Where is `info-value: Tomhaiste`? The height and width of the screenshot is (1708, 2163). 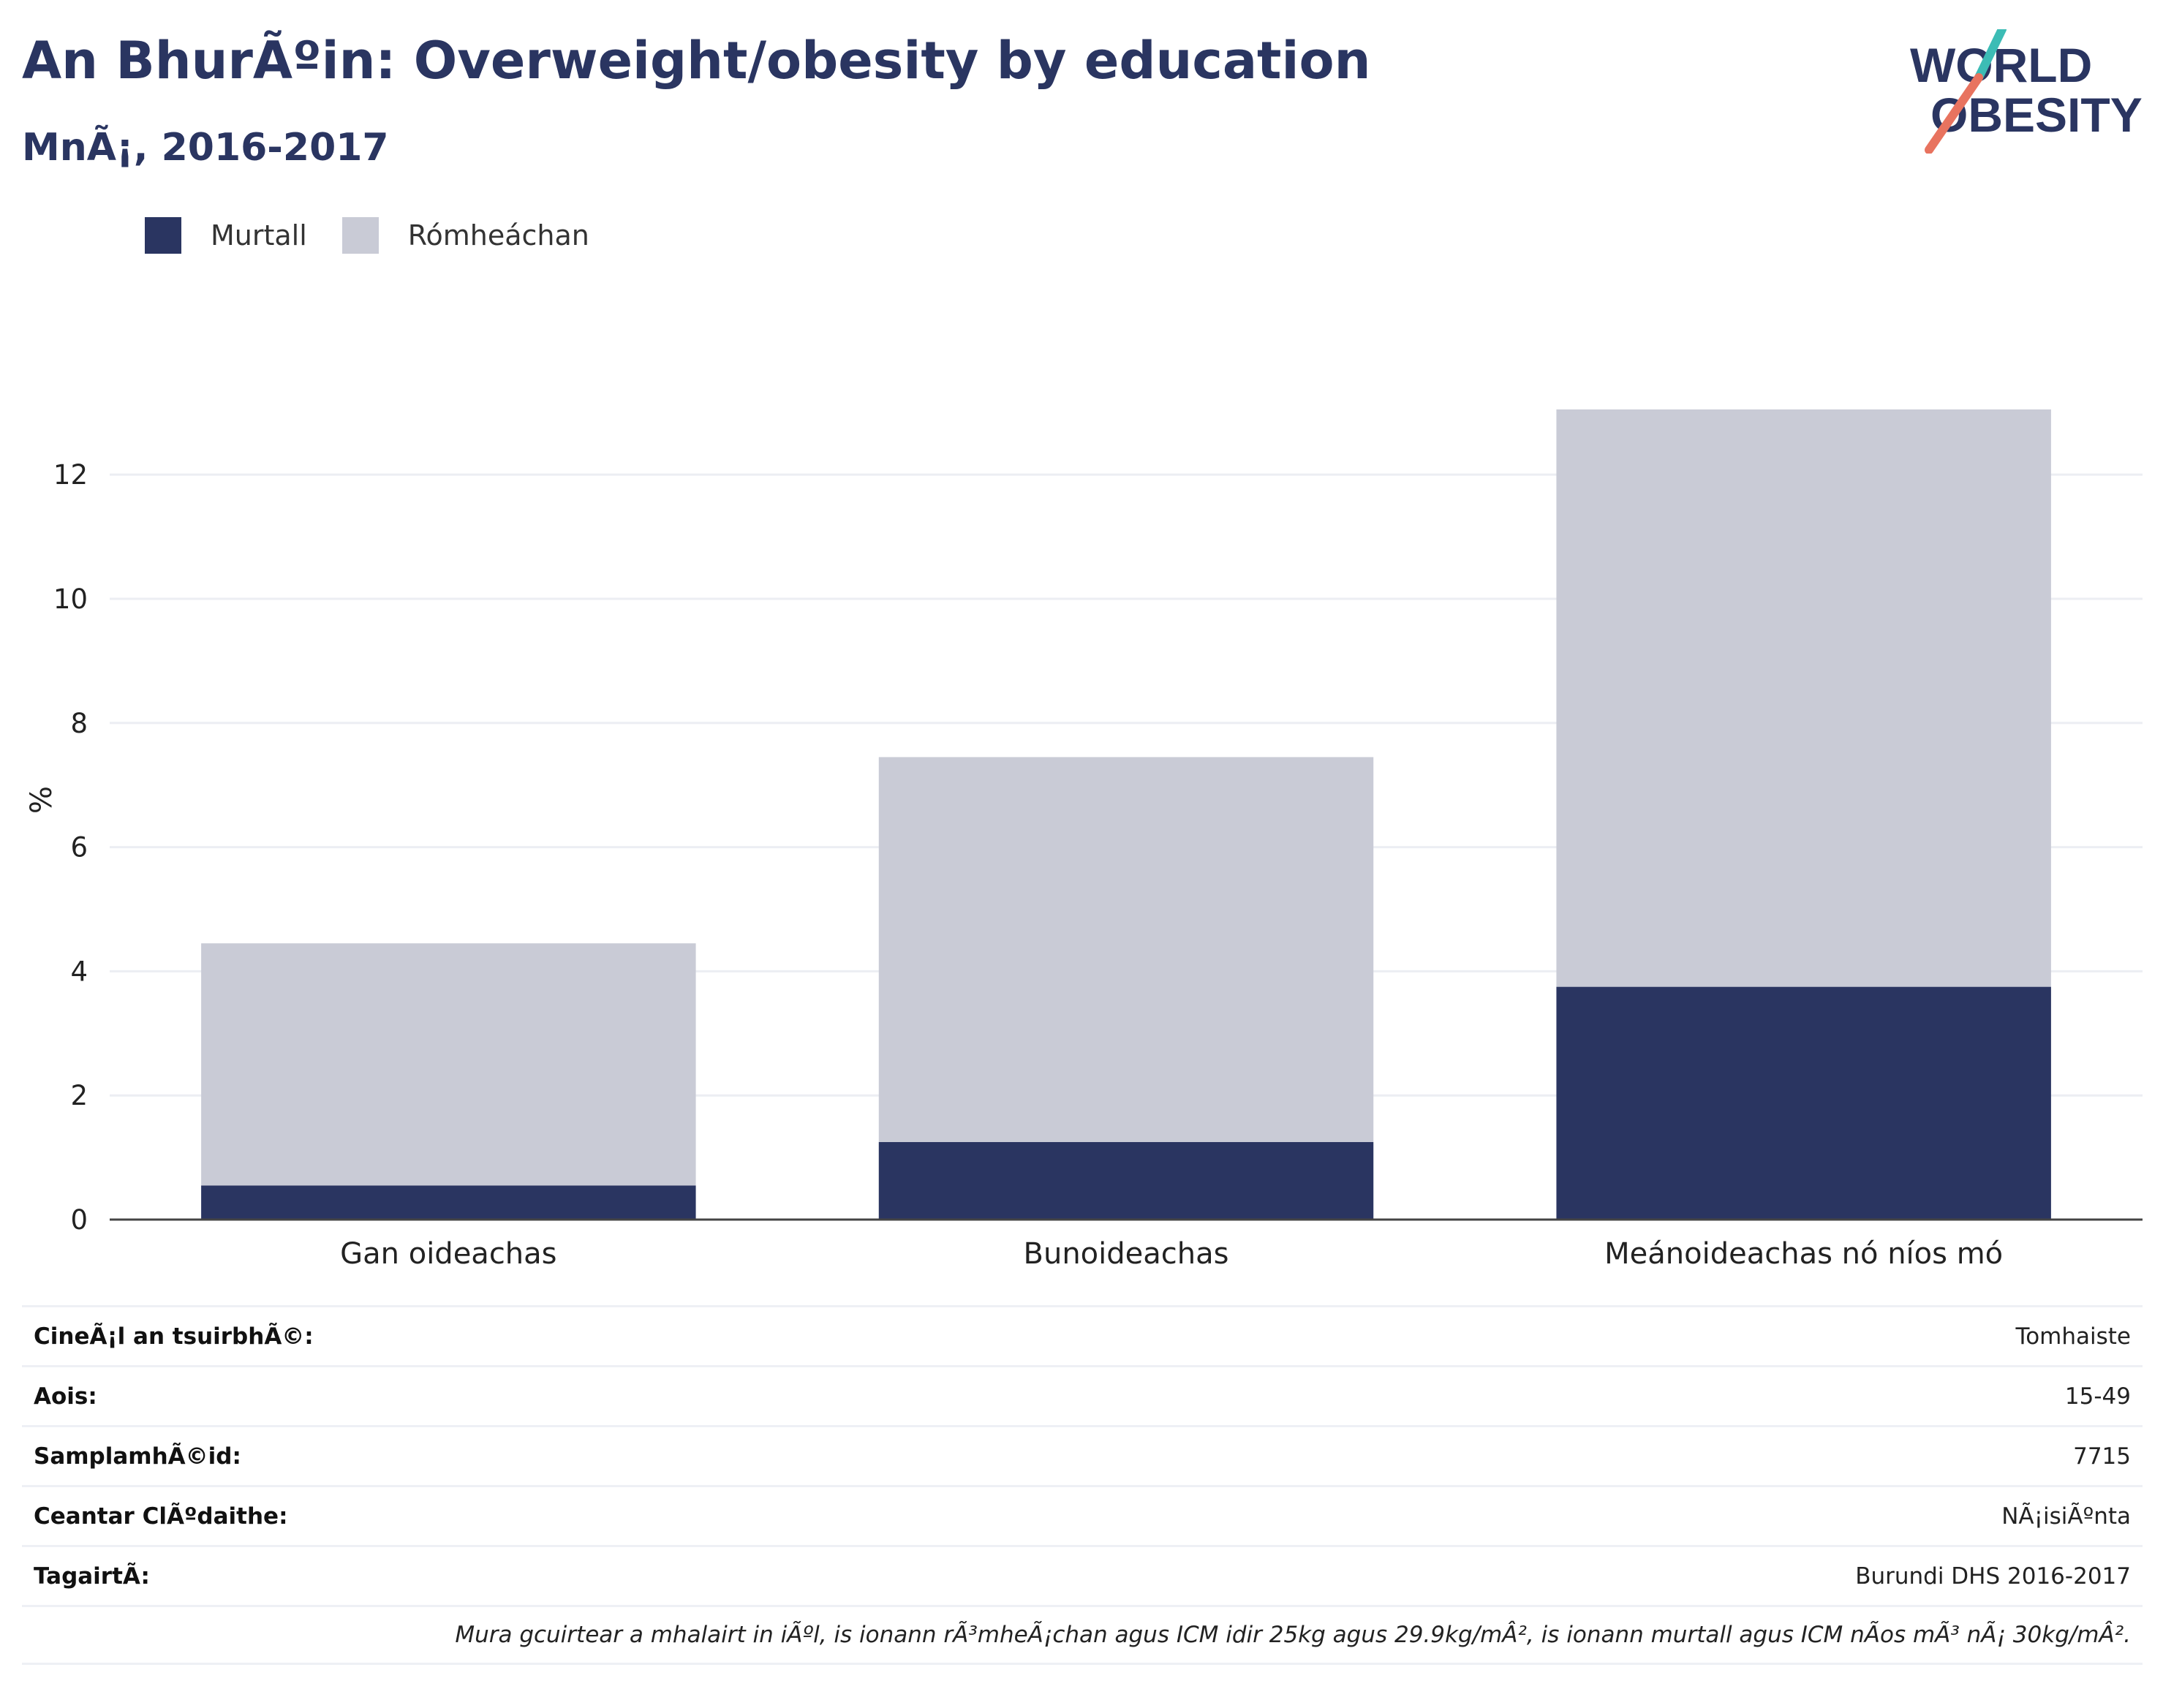
info-value: Tomhaiste is located at coordinates (2073, 1336).